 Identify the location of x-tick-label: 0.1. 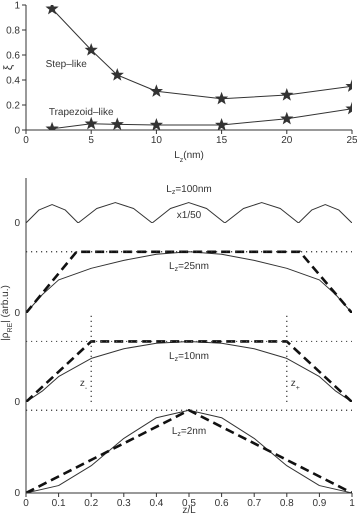
(59, 504).